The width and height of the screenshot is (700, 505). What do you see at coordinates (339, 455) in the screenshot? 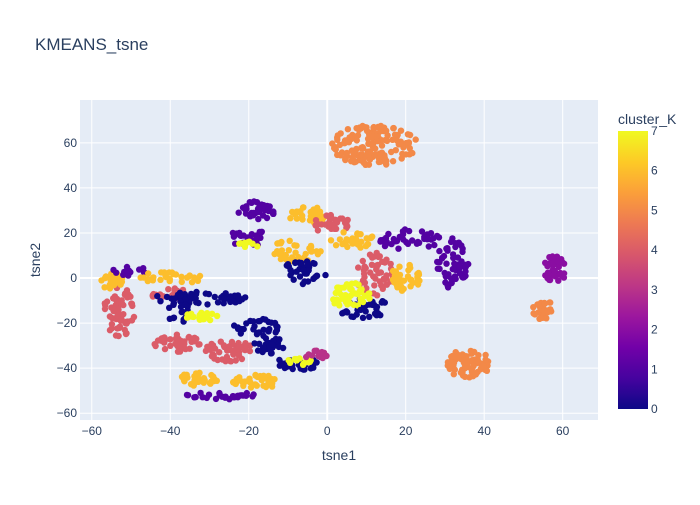
I see `x-axis-label: tsne1` at bounding box center [339, 455].